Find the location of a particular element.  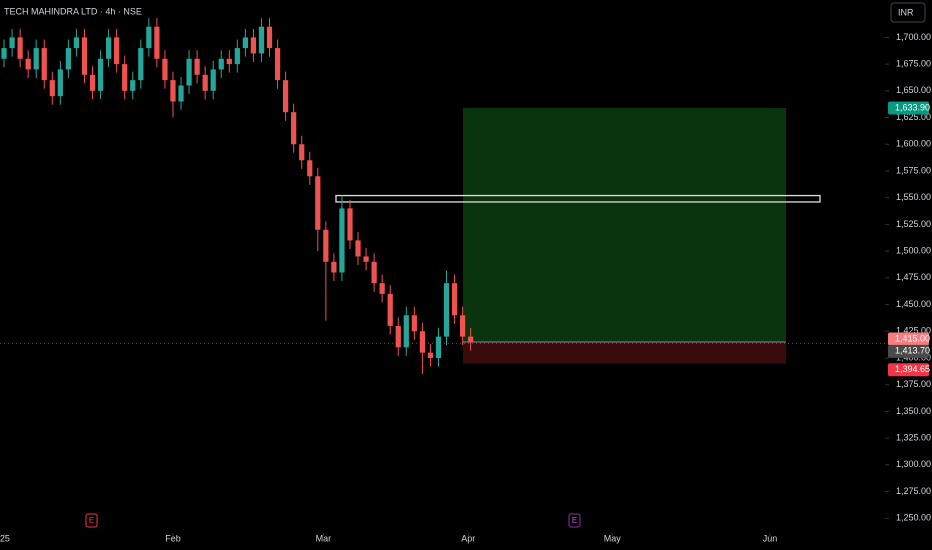

x-tick-label: May is located at coordinates (613, 538).